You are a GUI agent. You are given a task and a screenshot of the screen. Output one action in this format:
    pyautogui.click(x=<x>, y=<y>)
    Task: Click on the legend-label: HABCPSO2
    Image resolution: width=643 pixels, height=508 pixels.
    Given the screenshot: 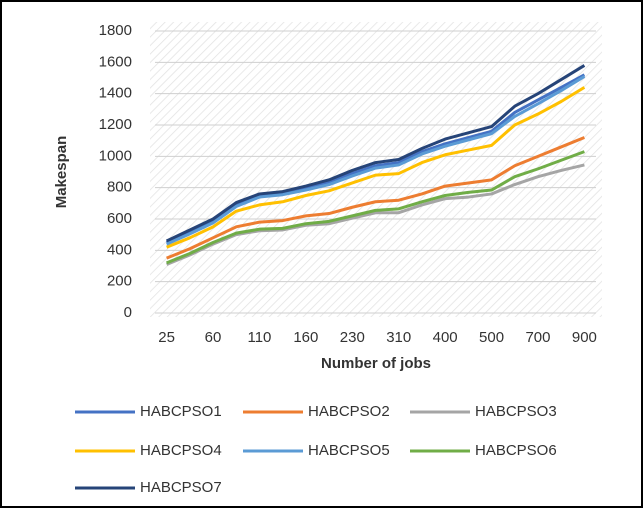 What is the action you would take?
    pyautogui.click(x=349, y=411)
    